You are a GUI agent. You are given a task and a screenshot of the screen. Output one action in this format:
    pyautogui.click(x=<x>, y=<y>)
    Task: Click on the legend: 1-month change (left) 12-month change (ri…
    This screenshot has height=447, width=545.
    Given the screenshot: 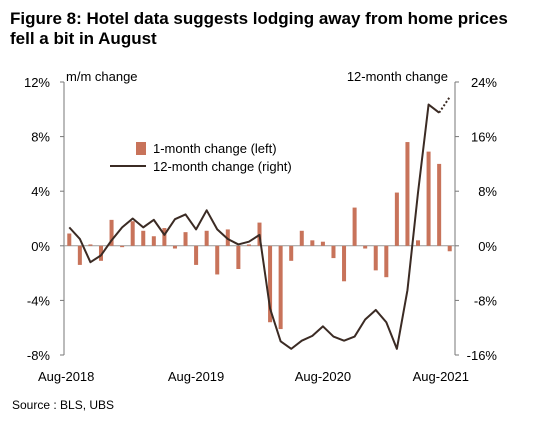 What is the action you would take?
    pyautogui.click(x=201, y=157)
    